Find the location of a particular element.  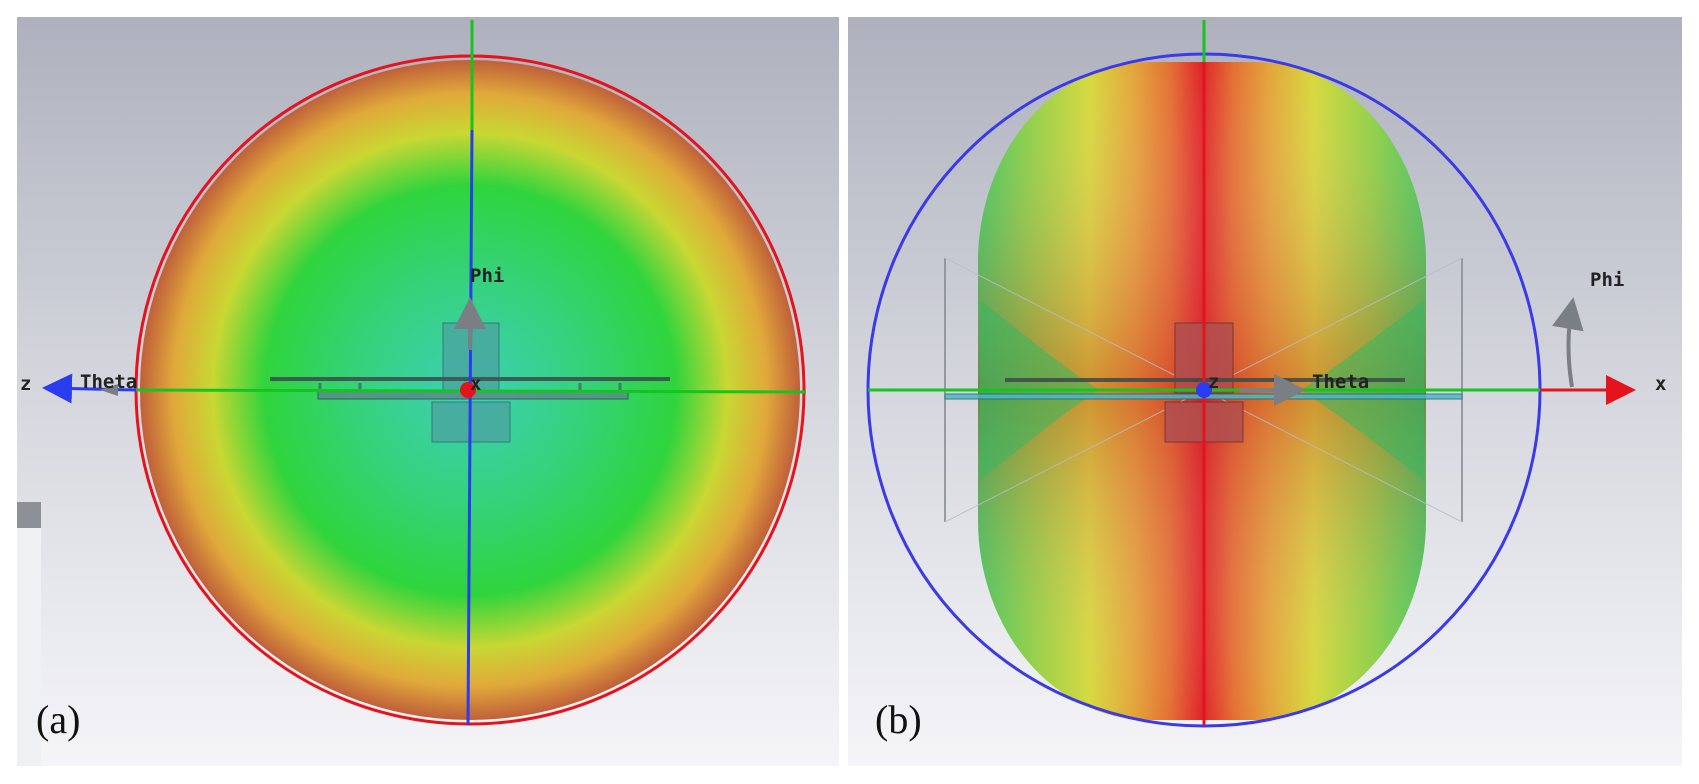

origin-marker is located at coordinates (468, 390).